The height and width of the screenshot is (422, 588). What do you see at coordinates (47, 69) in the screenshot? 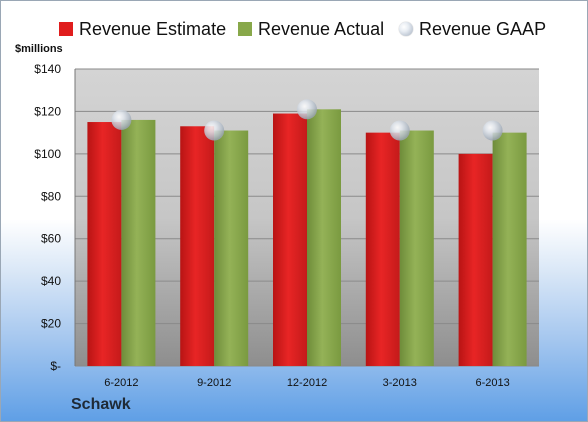
I see `y-tick-label: $140` at bounding box center [47, 69].